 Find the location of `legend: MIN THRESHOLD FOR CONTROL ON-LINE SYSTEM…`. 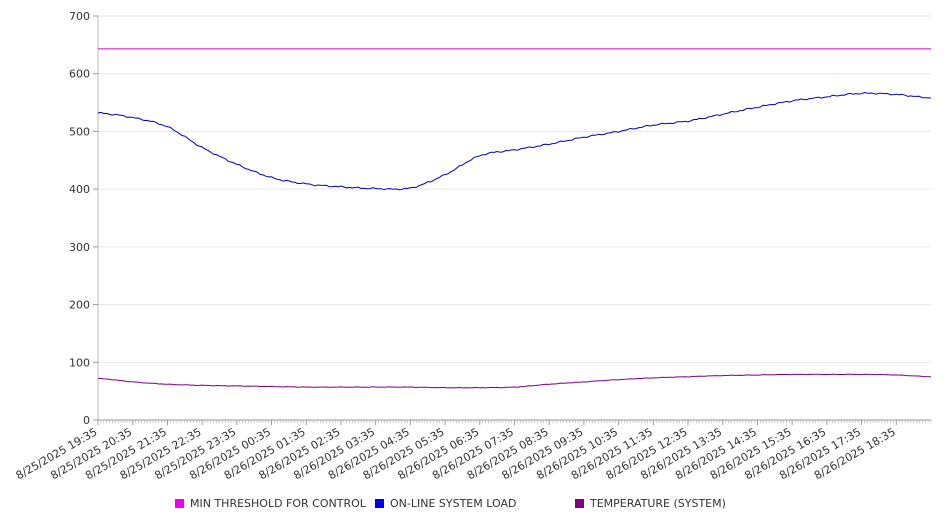

legend: MIN THRESHOLD FOR CONTROL ON-LINE SYSTEM… is located at coordinates (473, 506).